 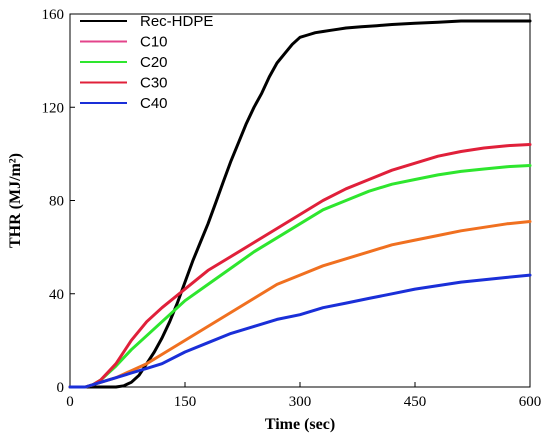 What do you see at coordinates (415, 402) in the screenshot?
I see `x-tick-label: 450` at bounding box center [415, 402].